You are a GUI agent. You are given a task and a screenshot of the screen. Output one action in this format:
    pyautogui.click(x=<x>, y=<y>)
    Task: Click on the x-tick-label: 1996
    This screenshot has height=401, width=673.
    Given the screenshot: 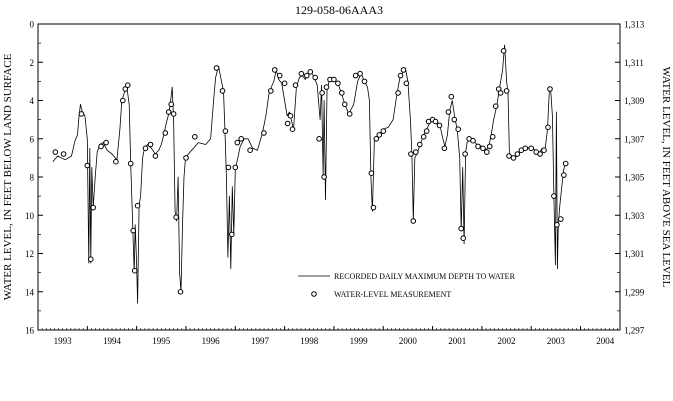 What is the action you would take?
    pyautogui.click(x=211, y=341)
    